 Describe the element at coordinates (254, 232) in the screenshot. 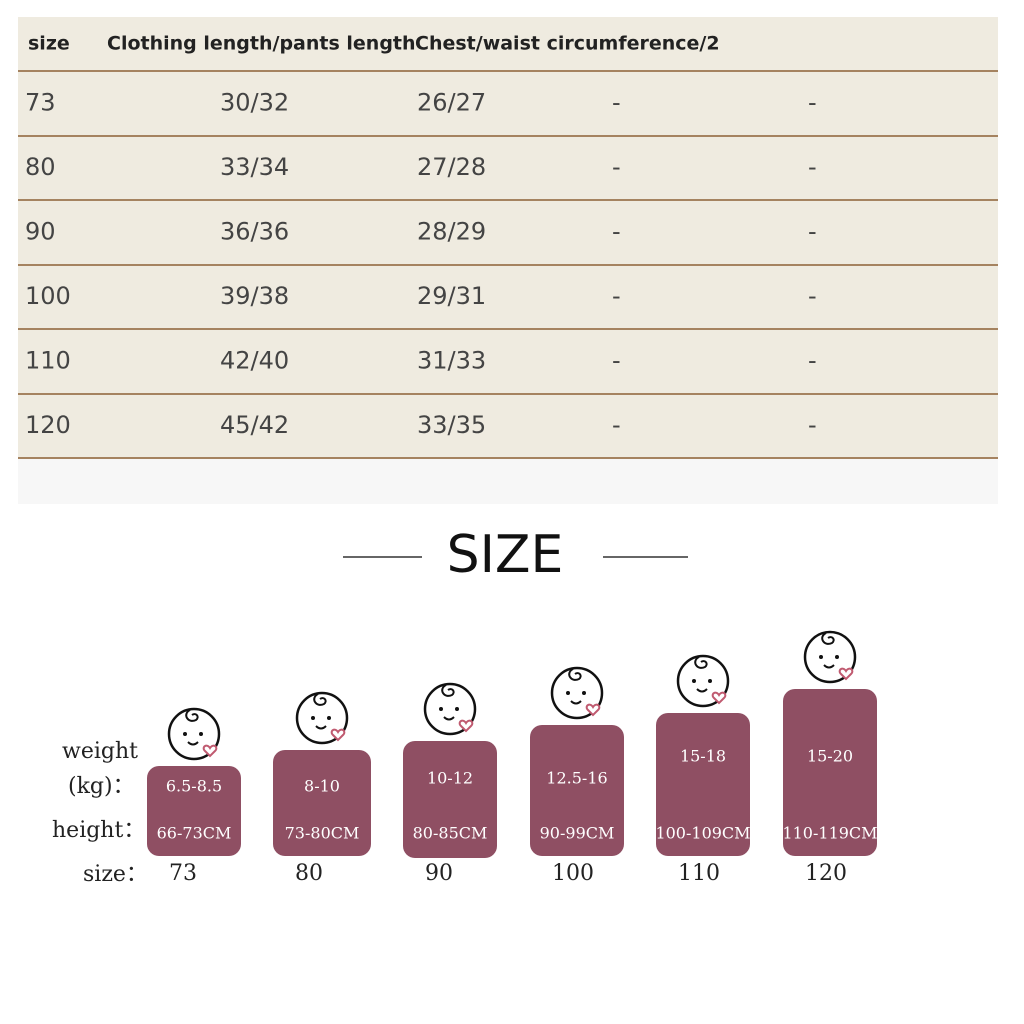

I see `table-cell: 36/36` at that location.